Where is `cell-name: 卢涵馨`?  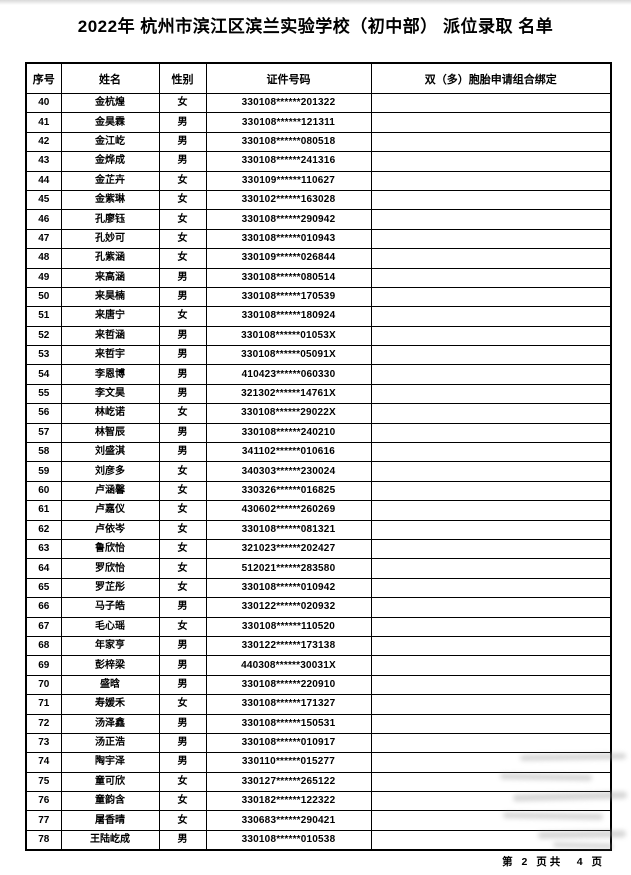
cell-name: 卢涵馨 is located at coordinates (110, 491).